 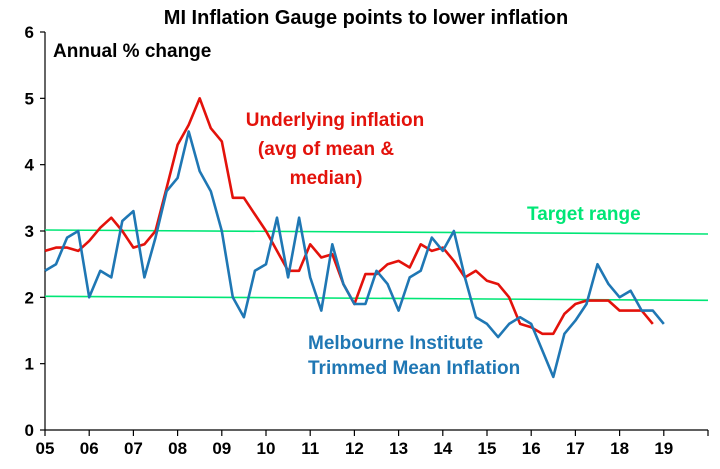 What do you see at coordinates (326, 178) in the screenshot?
I see `annotation-underlying-line-3: median)` at bounding box center [326, 178].